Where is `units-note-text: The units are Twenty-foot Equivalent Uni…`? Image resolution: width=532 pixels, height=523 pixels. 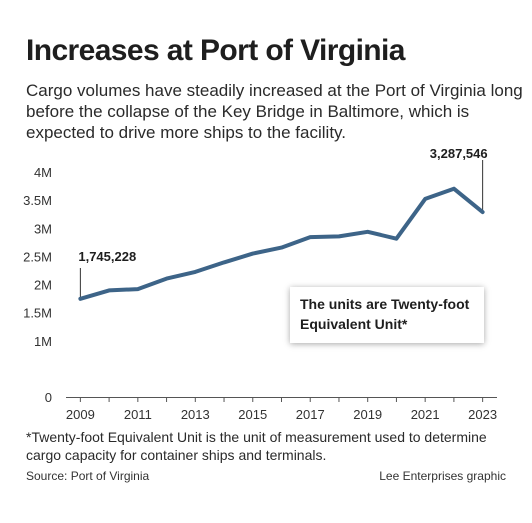 units-note-text: The units are Twenty-foot Equivalent Uni… is located at coordinates (385, 314).